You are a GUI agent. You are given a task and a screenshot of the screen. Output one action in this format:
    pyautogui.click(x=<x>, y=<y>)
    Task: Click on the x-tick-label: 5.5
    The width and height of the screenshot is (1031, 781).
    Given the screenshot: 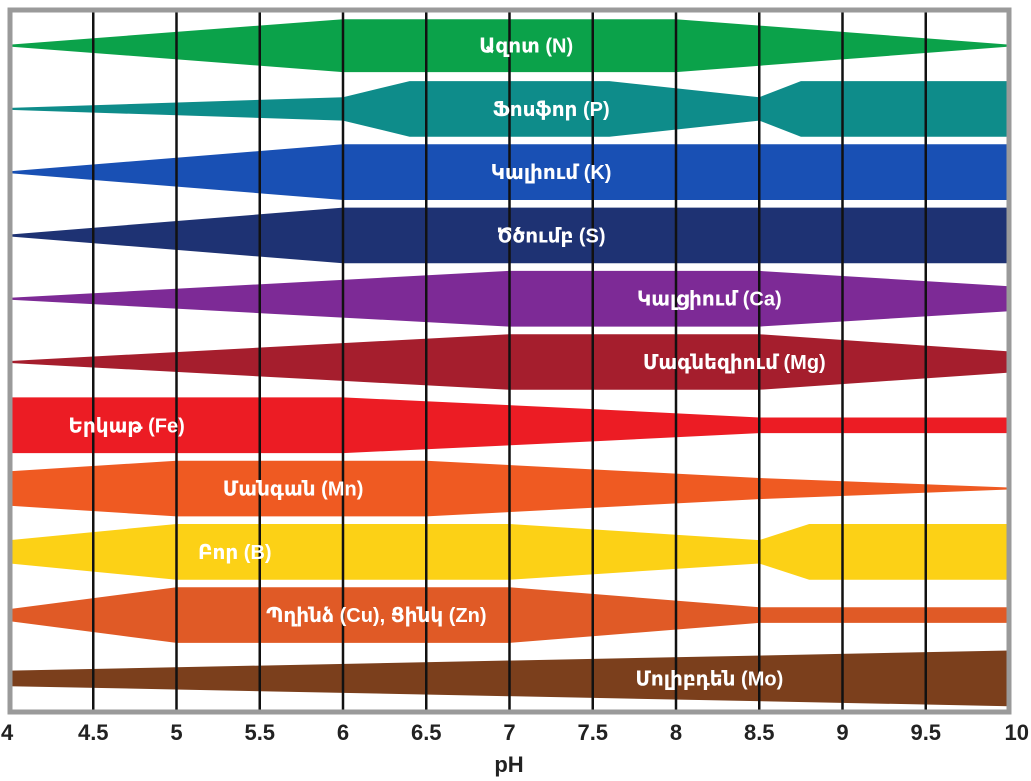 What is the action you would take?
    pyautogui.click(x=259, y=732)
    